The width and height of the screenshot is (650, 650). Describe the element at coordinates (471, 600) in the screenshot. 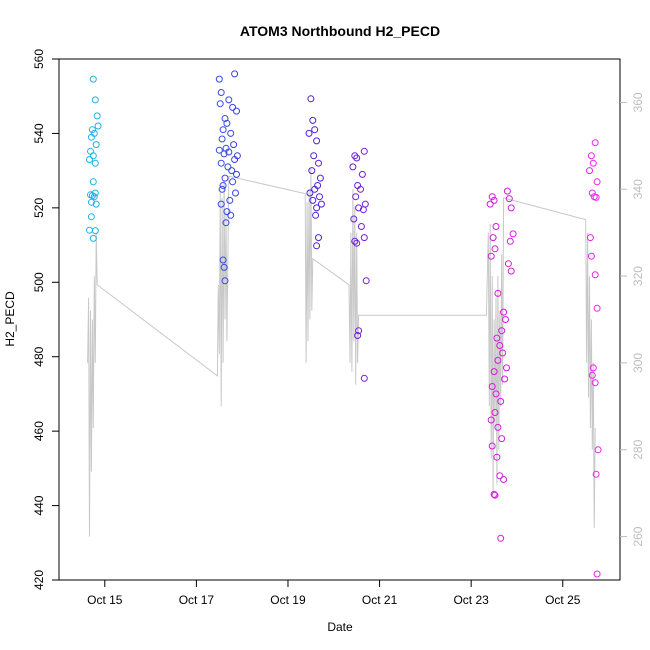

I see `x-tick-label: Oct 23` at that location.